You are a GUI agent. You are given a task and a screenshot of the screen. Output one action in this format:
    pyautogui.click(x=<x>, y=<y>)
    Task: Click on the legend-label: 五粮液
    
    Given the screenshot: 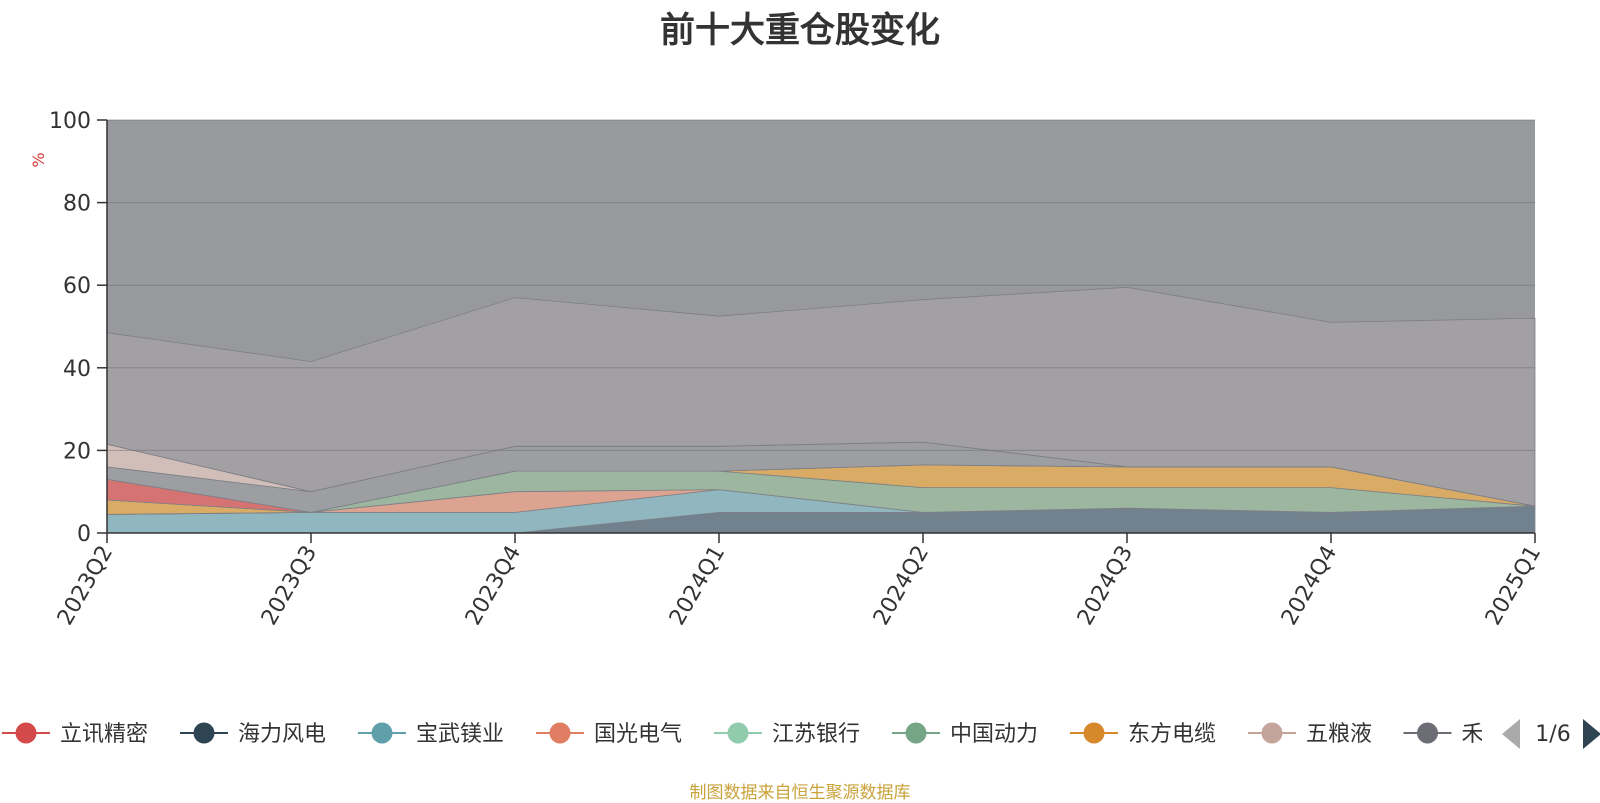 What is the action you would take?
    pyautogui.click(x=1339, y=734)
    